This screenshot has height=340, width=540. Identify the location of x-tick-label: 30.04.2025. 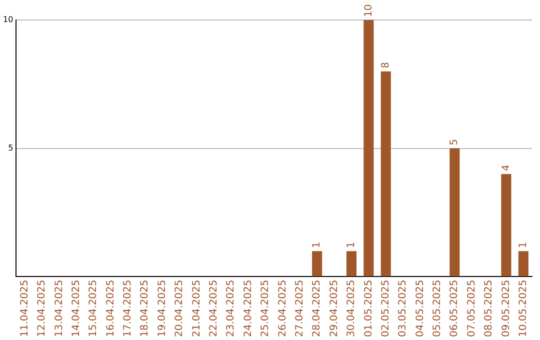
(352, 309).